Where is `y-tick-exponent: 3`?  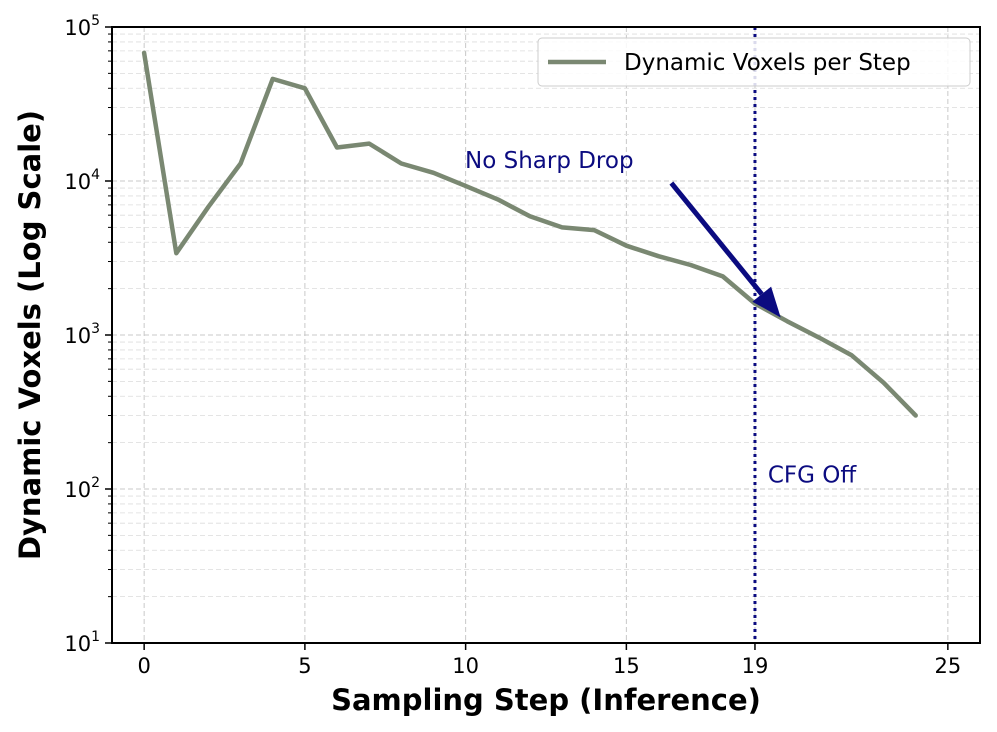 y-tick-exponent: 3 is located at coordinates (95, 329).